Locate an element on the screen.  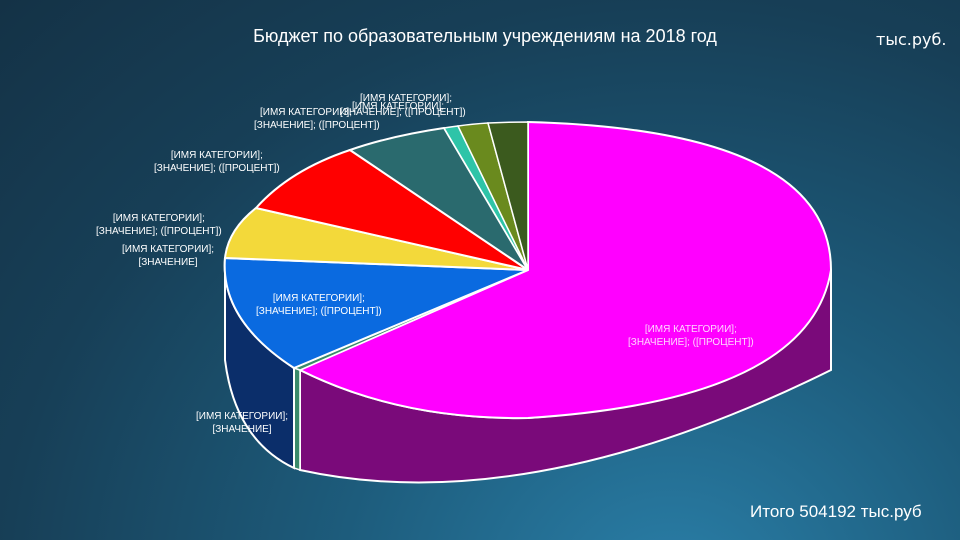
data-label-blue: [ИМЯ КАТЕГОРИИ]; [ЗНАЧЕНИЕ]; ([ПРОЦЕНТ]) is located at coordinates (319, 305).